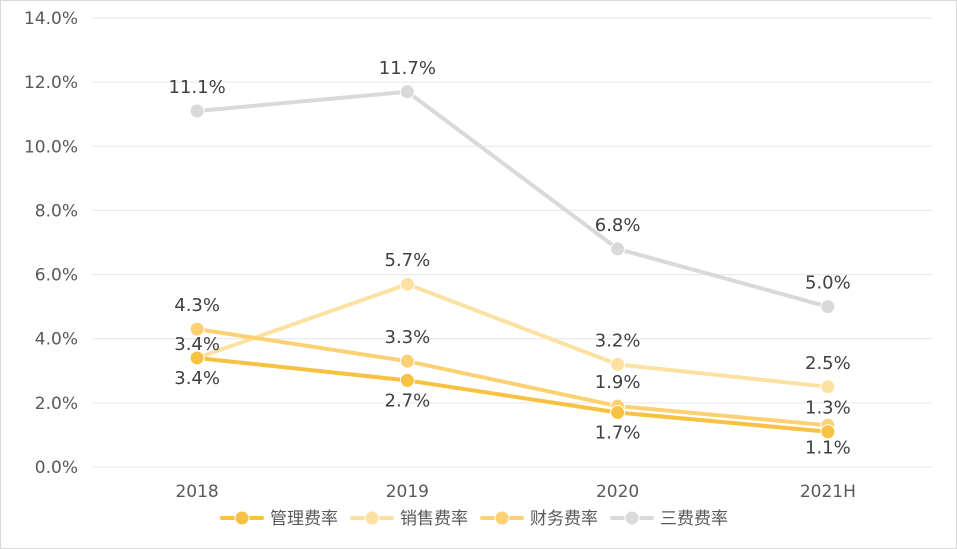  I want to click on y-tick-label: 0.0%, so click(56, 468).